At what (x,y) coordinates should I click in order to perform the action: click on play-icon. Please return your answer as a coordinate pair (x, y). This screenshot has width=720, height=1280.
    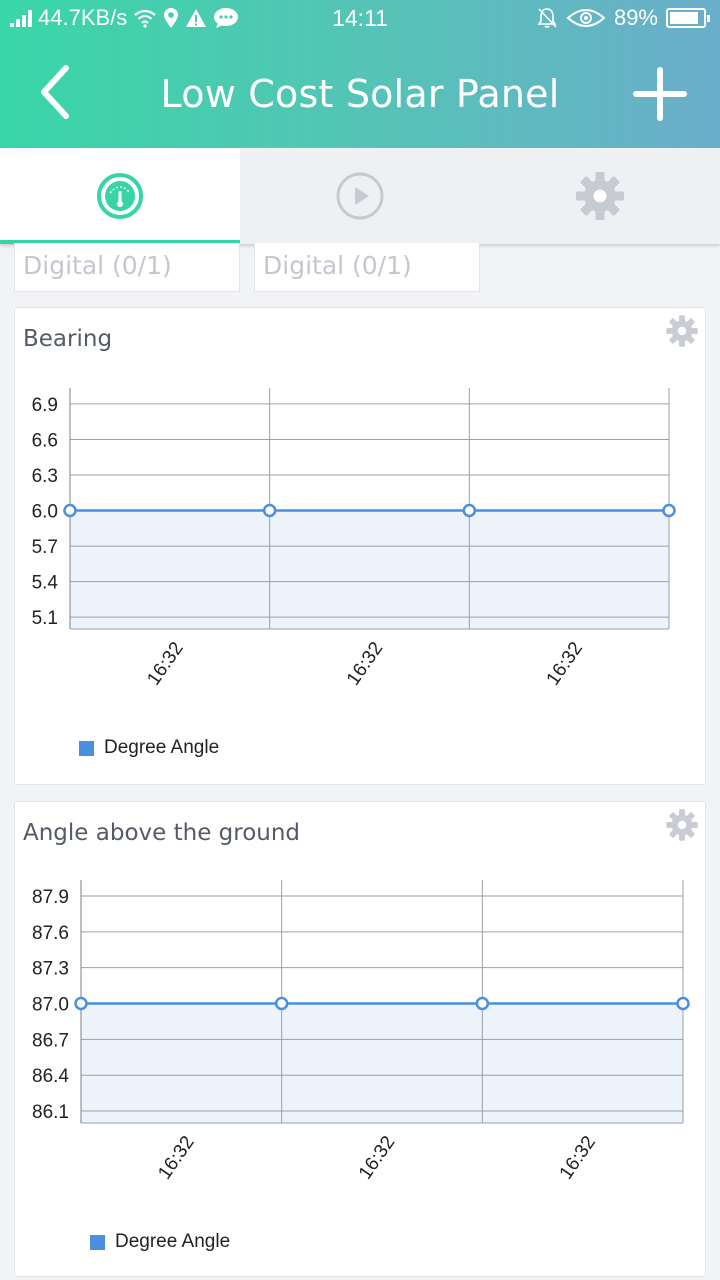
    Looking at the image, I should click on (360, 196).